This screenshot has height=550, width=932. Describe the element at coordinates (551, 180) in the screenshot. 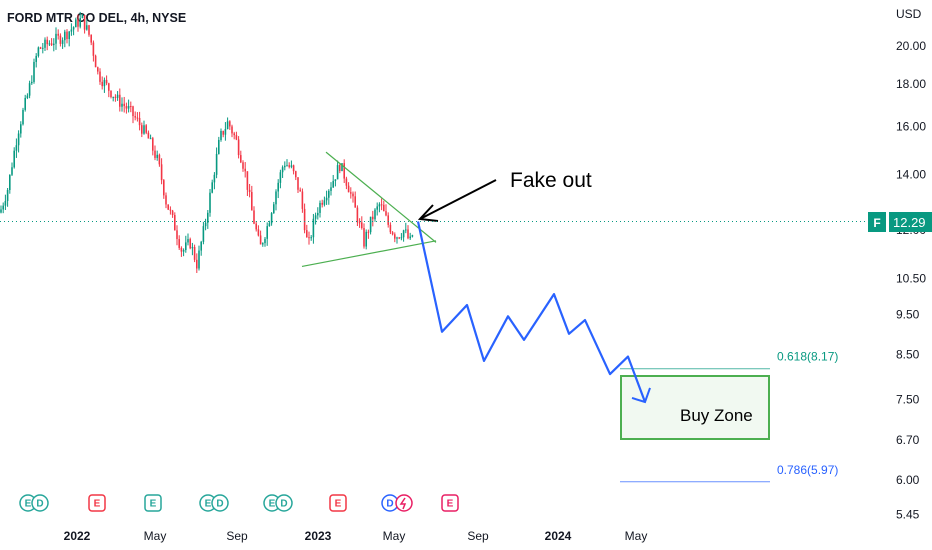

I see `fake-out-label: Fake out` at that location.